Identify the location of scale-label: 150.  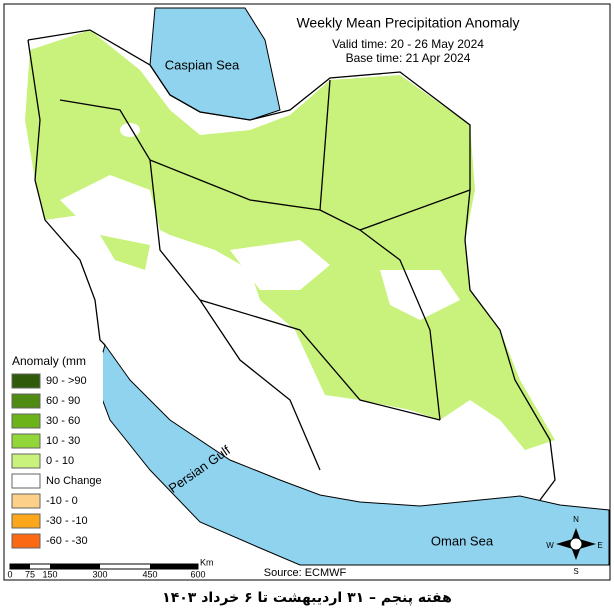
(49, 574).